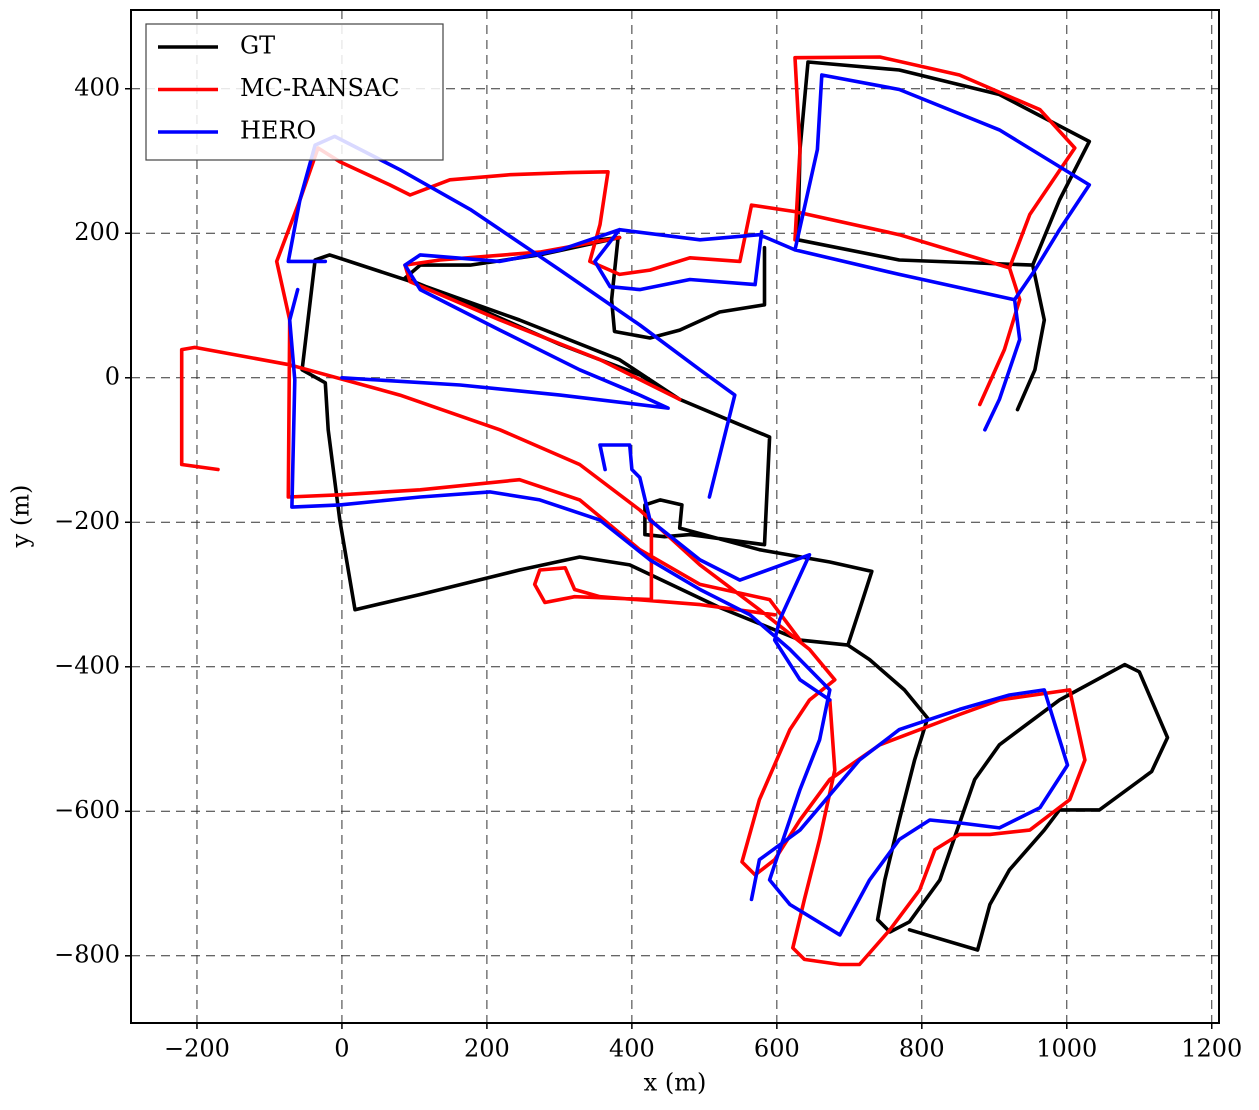 The image size is (1259, 1110). What do you see at coordinates (112, 376) in the screenshot?
I see `y-tick-label: 0` at bounding box center [112, 376].